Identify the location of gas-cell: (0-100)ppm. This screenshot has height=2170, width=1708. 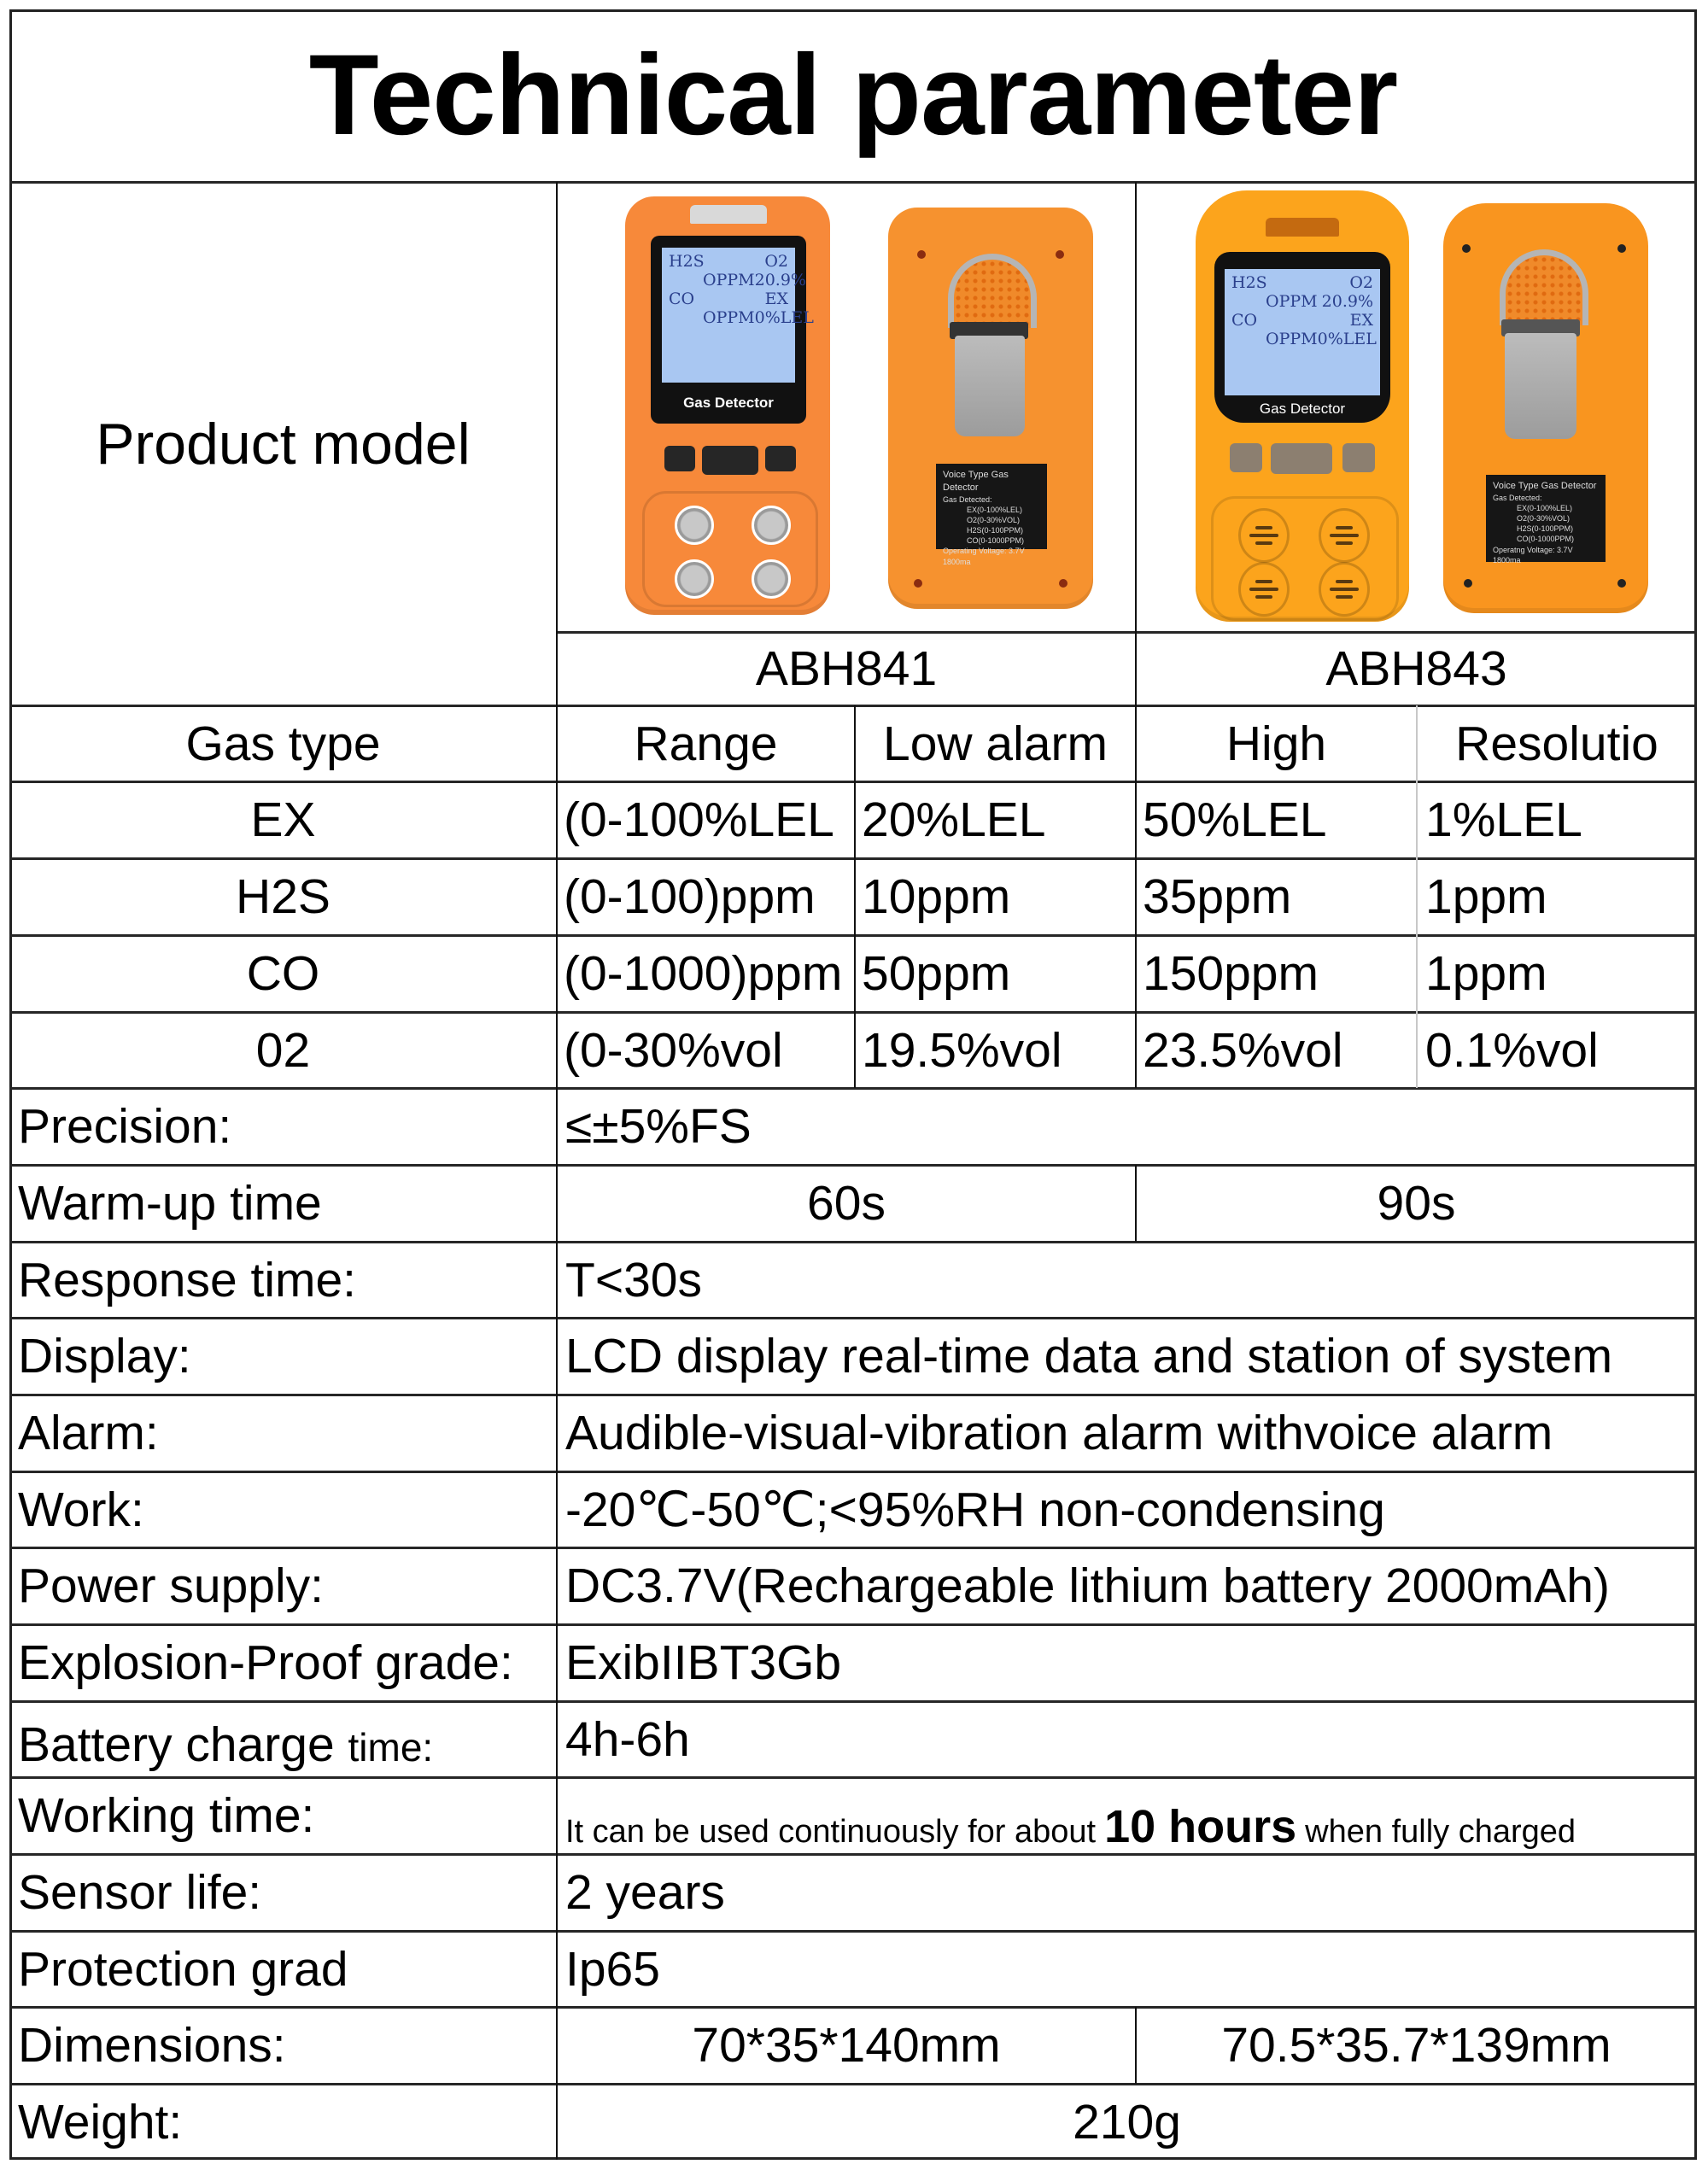
(690, 896).